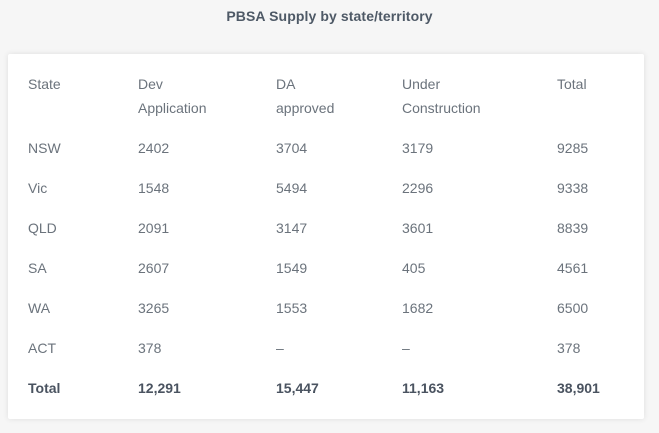  I want to click on row-da-approved: 1553, so click(292, 308).